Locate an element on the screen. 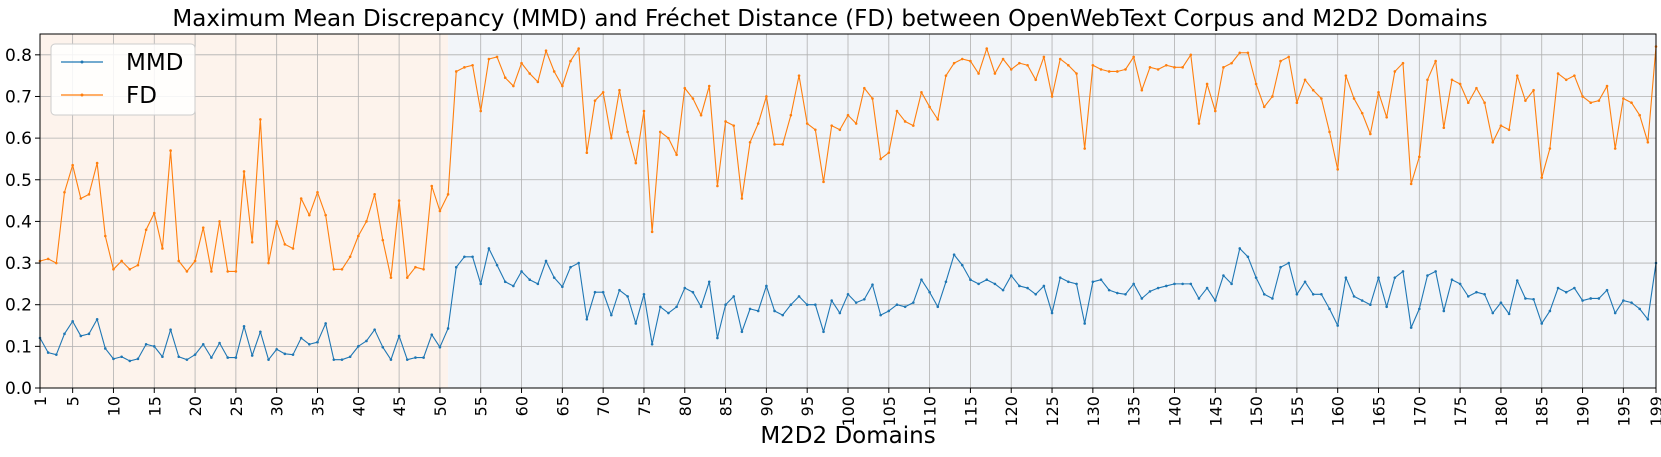 The image size is (1661, 457). x-tick-label: 100 is located at coordinates (848, 411).